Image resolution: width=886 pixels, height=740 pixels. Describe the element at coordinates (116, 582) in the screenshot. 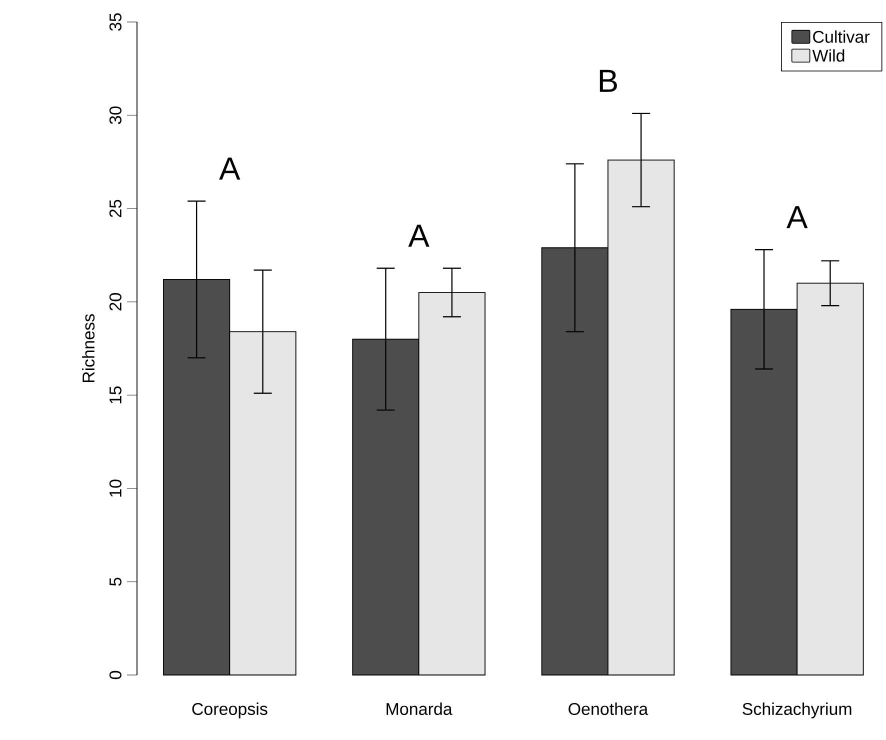

I see `y-tick-label: 5` at that location.